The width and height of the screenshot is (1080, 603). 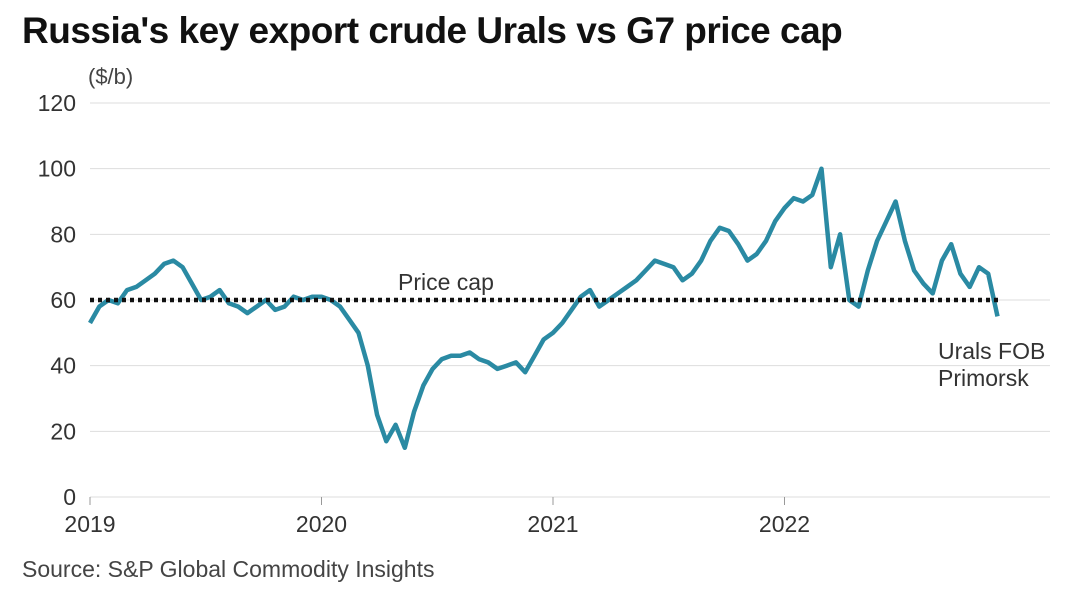 What do you see at coordinates (69, 497) in the screenshot?
I see `y-tick-label: 0` at bounding box center [69, 497].